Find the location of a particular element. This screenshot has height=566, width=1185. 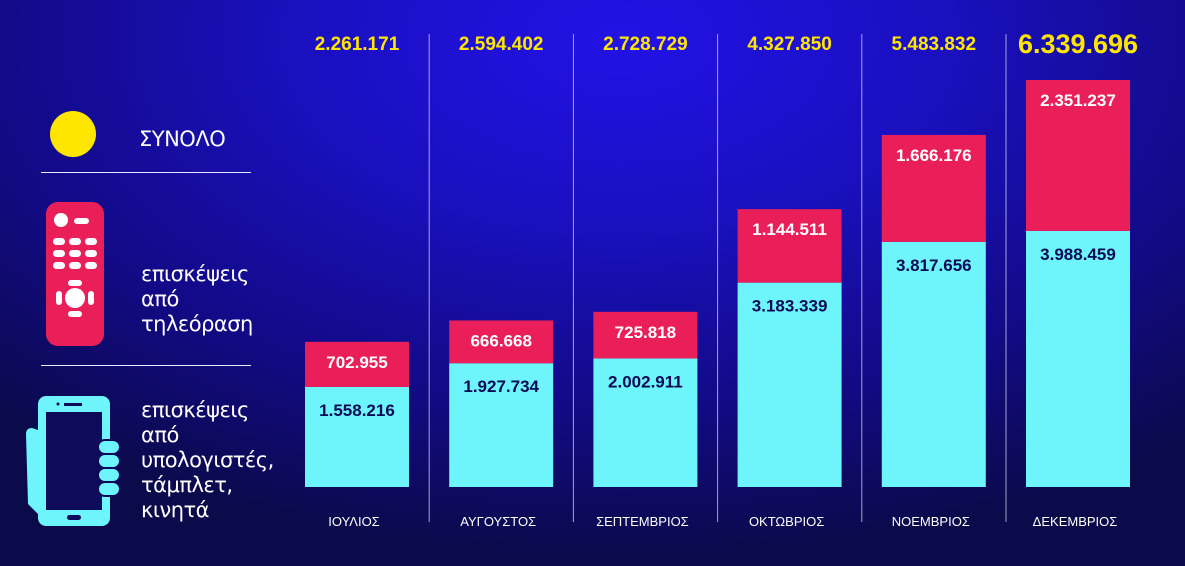

devices-value-label: 3.988.459 is located at coordinates (1078, 254).